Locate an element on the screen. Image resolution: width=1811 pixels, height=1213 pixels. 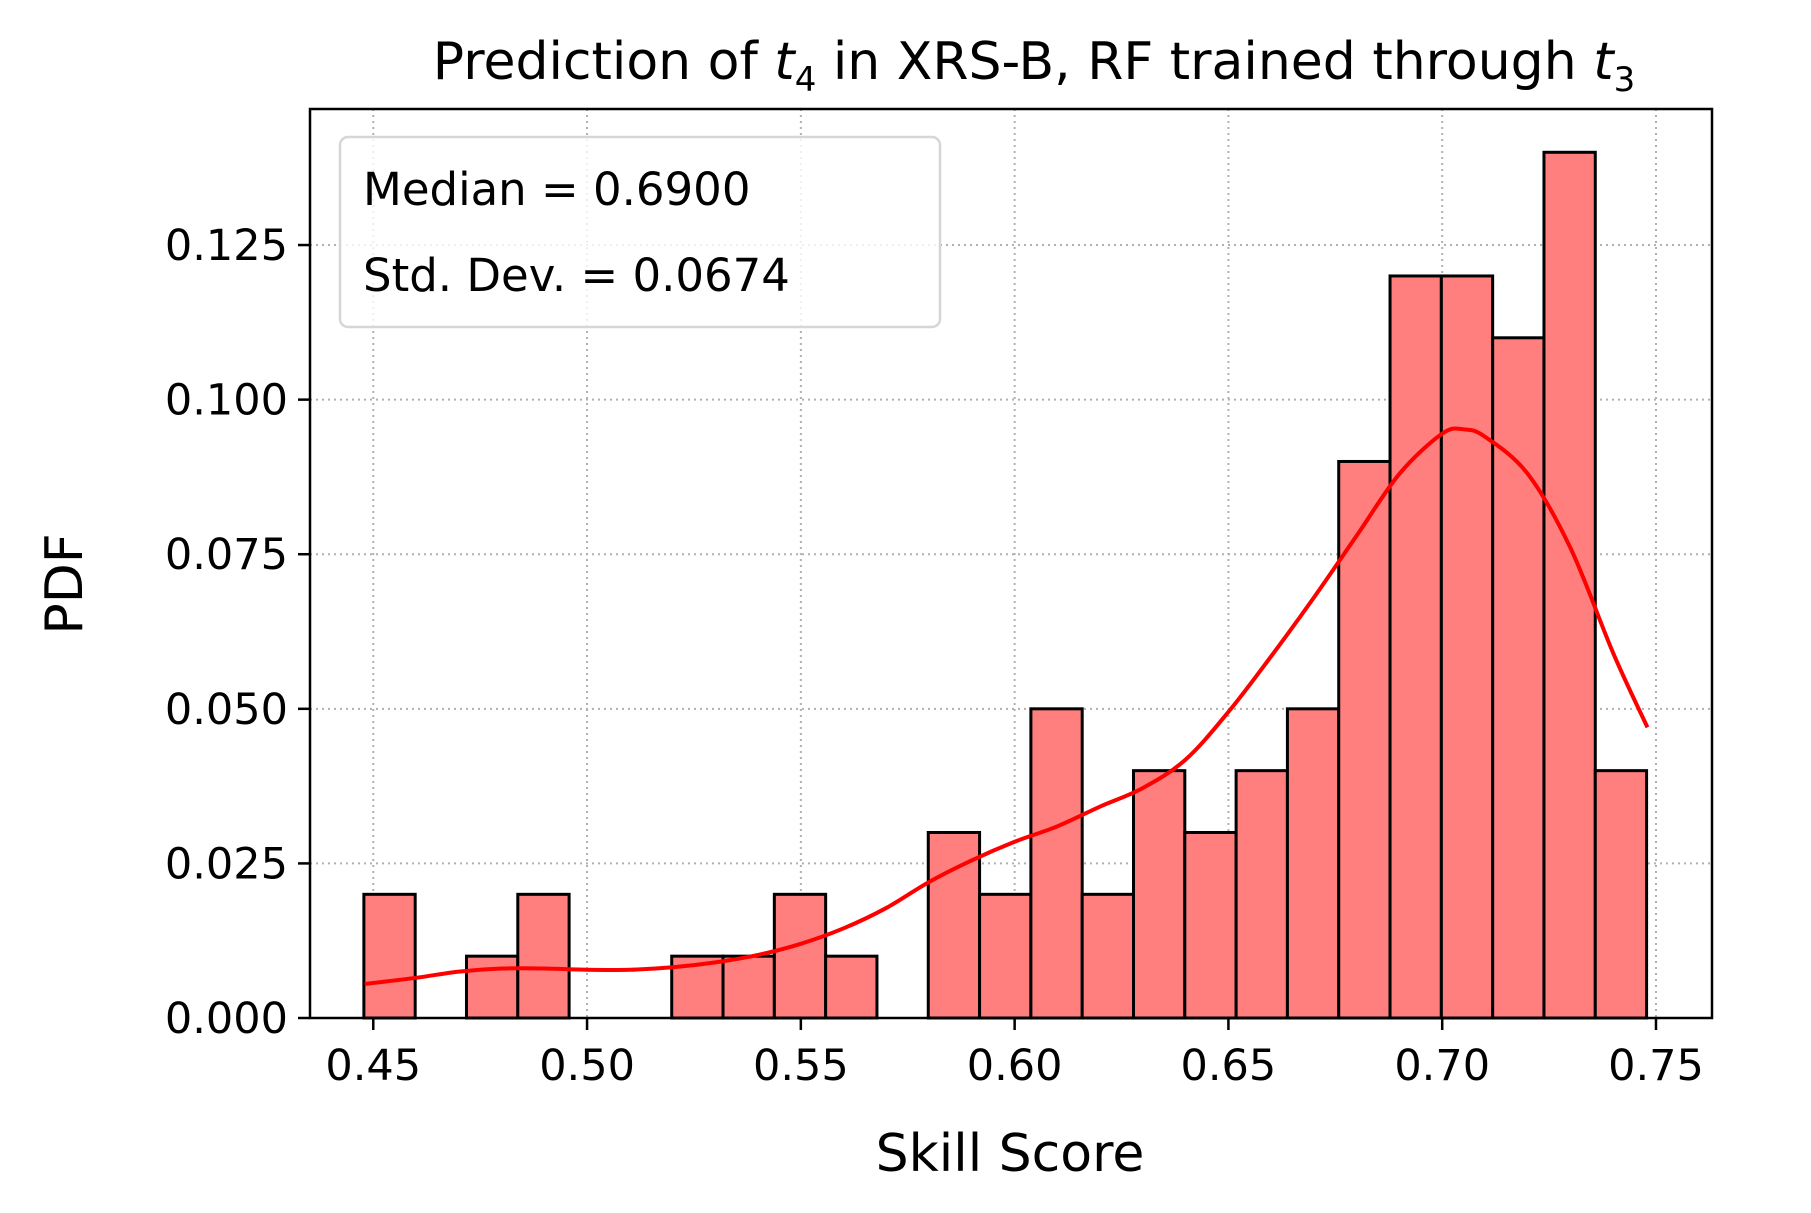
title-prefix: Prediction of is located at coordinates (604, 62).